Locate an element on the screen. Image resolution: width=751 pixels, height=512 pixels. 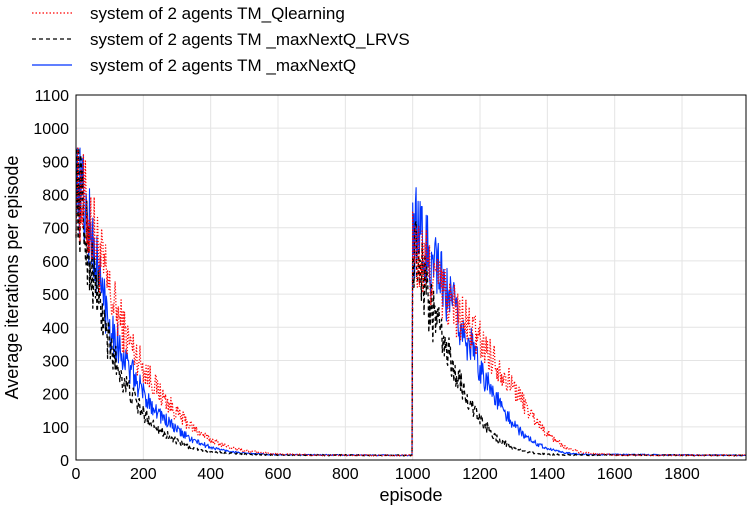
y-tick-label: 0 is located at coordinates (64, 461).